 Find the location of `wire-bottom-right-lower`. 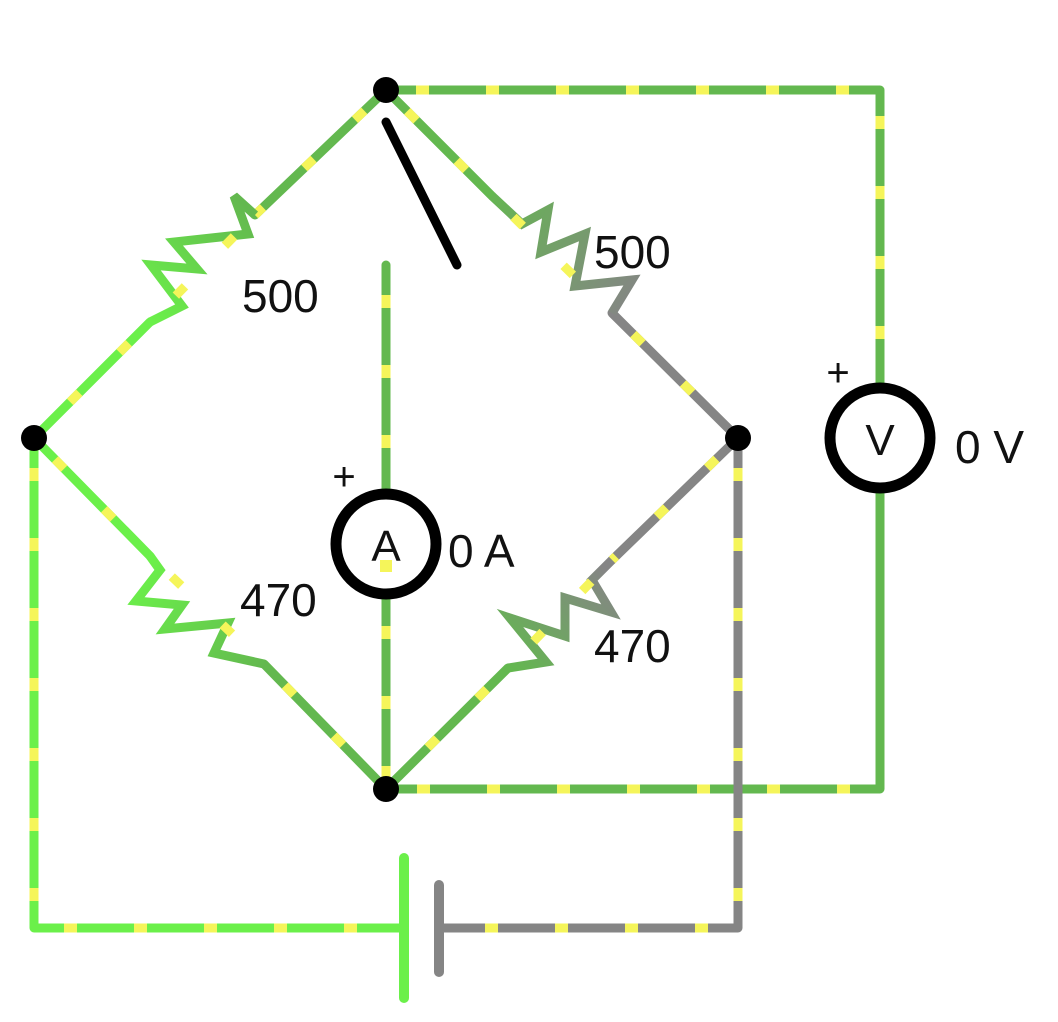

wire-bottom-right-lower is located at coordinates (447, 728).